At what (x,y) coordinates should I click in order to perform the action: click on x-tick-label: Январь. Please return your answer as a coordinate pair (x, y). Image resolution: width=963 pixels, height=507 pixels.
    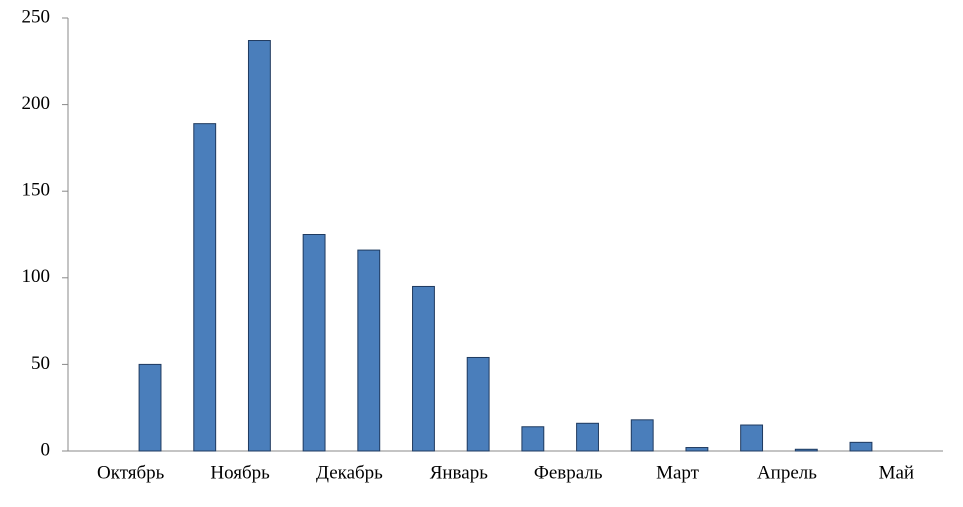
    Looking at the image, I should click on (459, 472).